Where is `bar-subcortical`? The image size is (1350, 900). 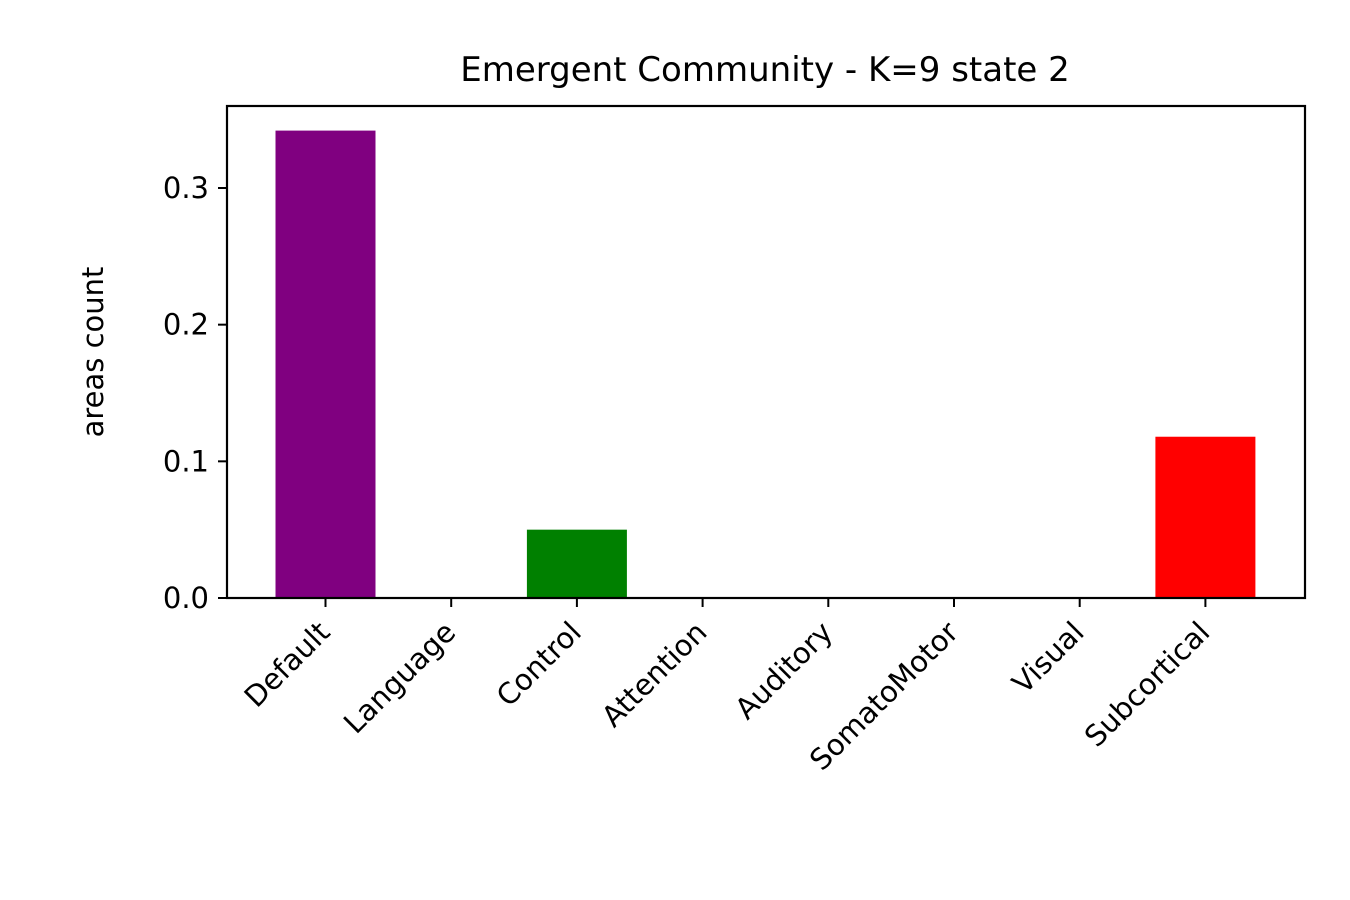 bar-subcortical is located at coordinates (1205, 517).